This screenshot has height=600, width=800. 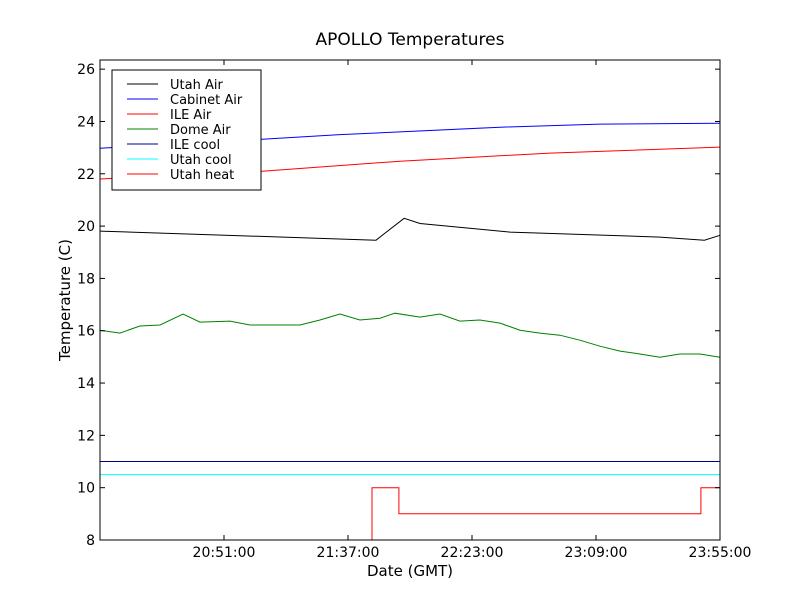 What do you see at coordinates (202, 175) in the screenshot?
I see `legend-label: Utah heat` at bounding box center [202, 175].